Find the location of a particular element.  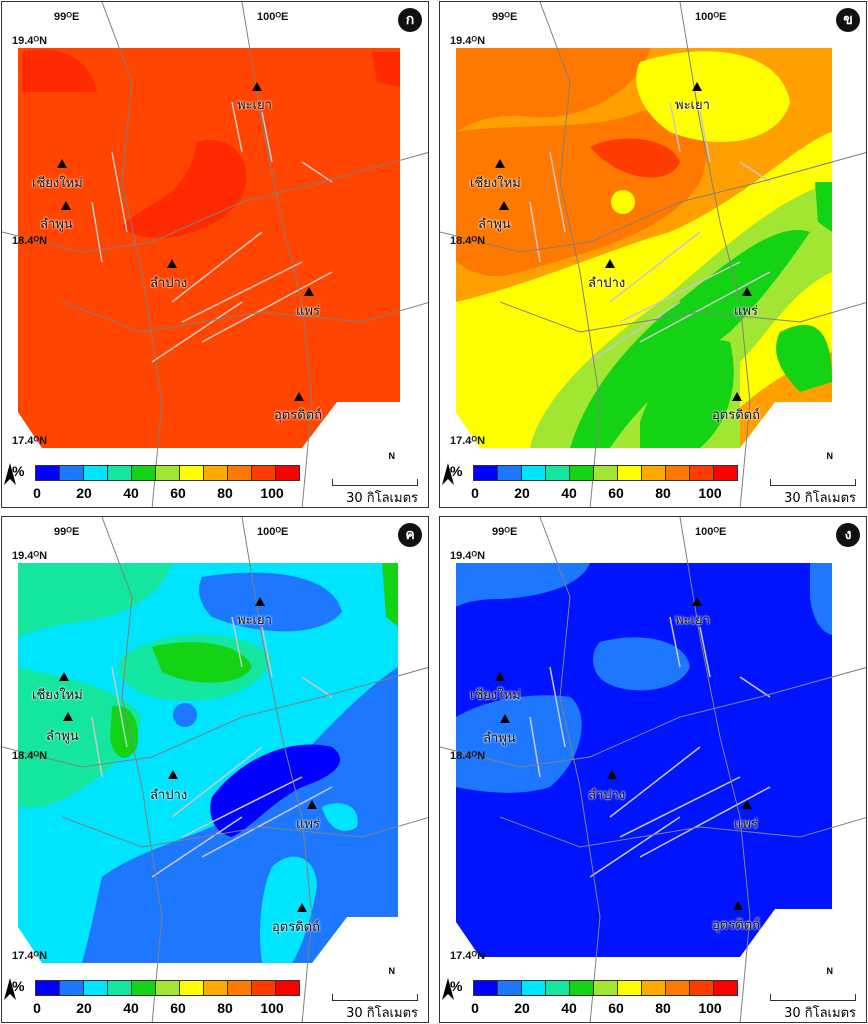

city-label: เชียงใหม่ is located at coordinates (57, 695).